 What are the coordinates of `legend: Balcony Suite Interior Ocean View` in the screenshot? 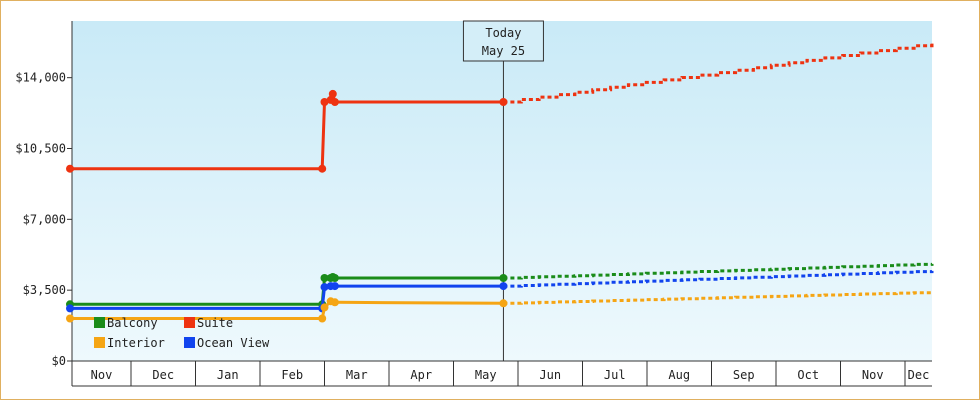 It's located at (182, 333).